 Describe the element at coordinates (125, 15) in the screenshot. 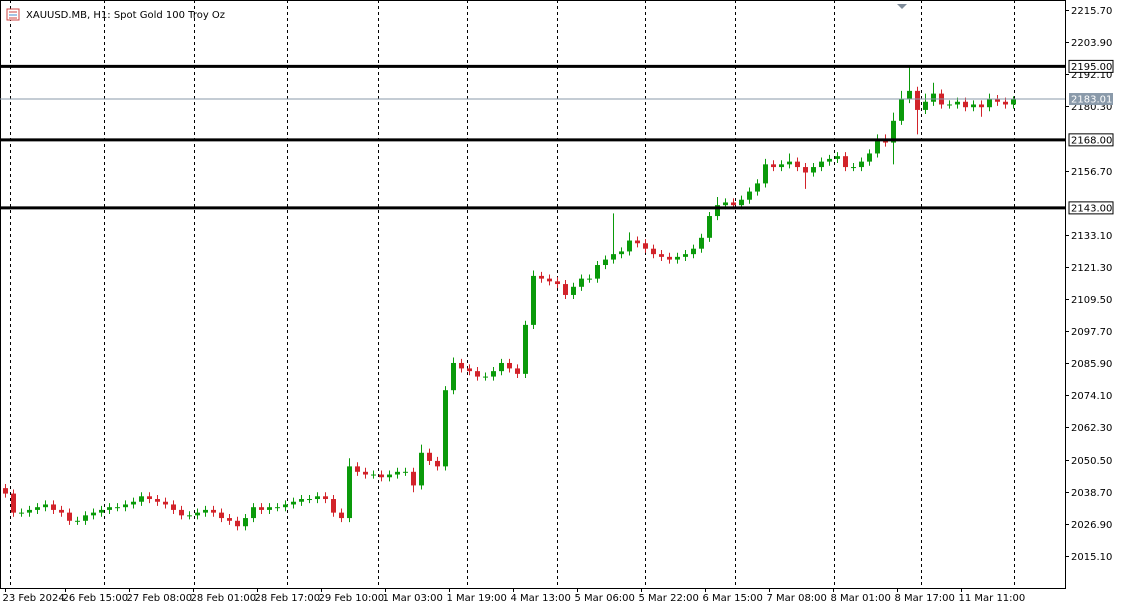

I see `chart-title: XAUUSD.MB, H1: Spot Gold 100 Troy Oz` at that location.